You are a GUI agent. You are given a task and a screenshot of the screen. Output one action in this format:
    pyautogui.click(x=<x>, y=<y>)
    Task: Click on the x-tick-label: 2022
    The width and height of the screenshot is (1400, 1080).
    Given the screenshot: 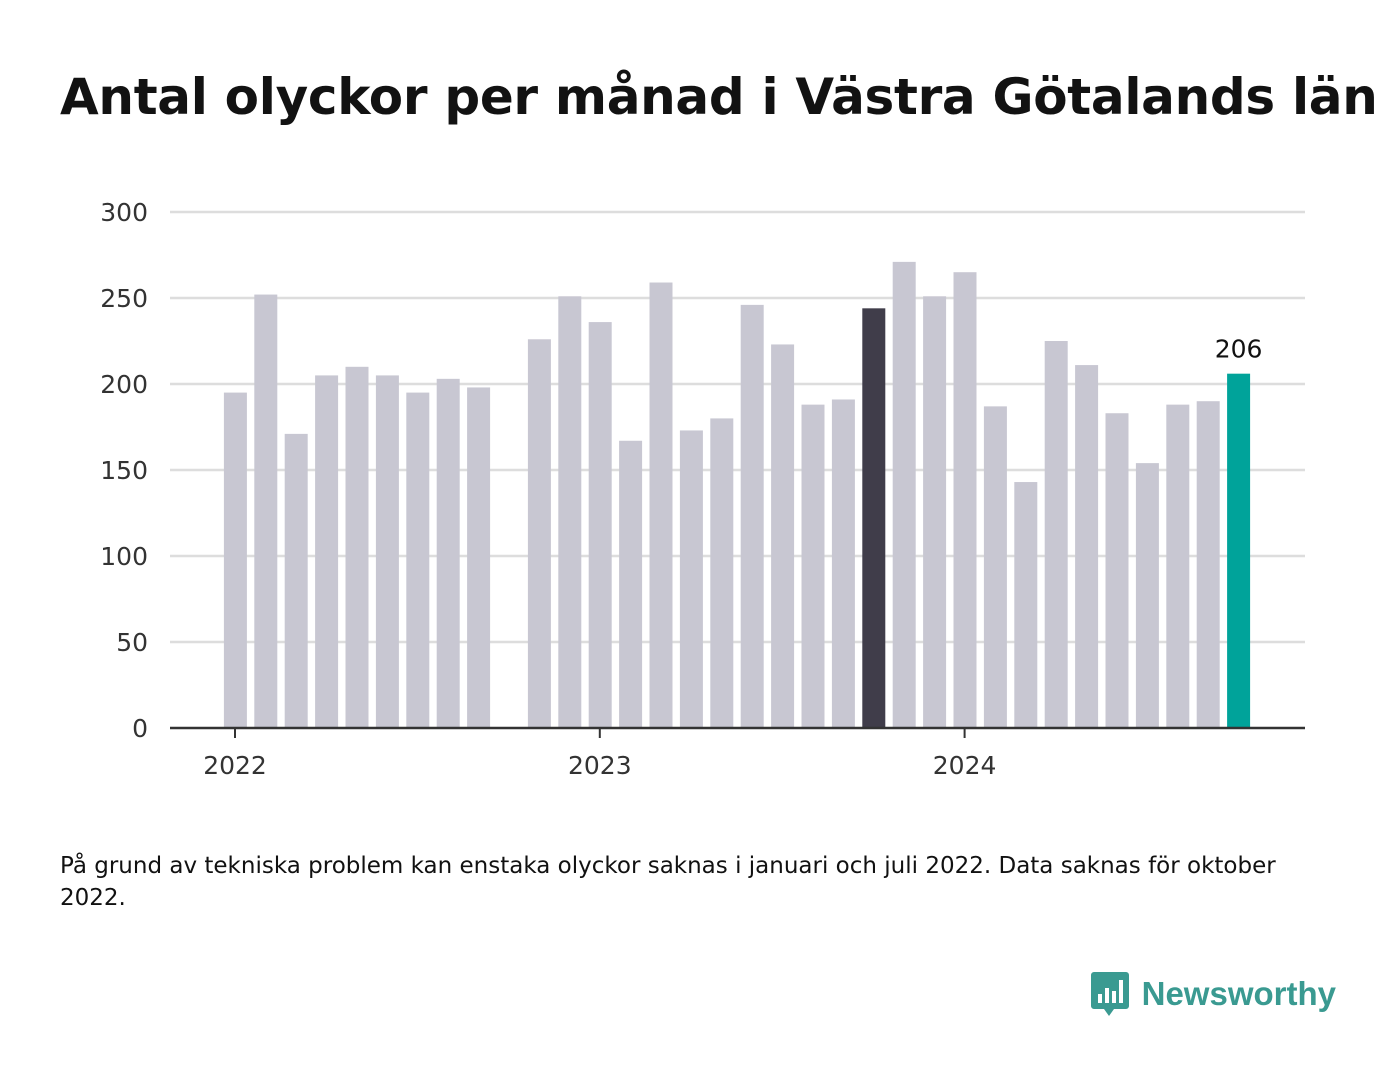 What is the action you would take?
    pyautogui.click(x=235, y=765)
    